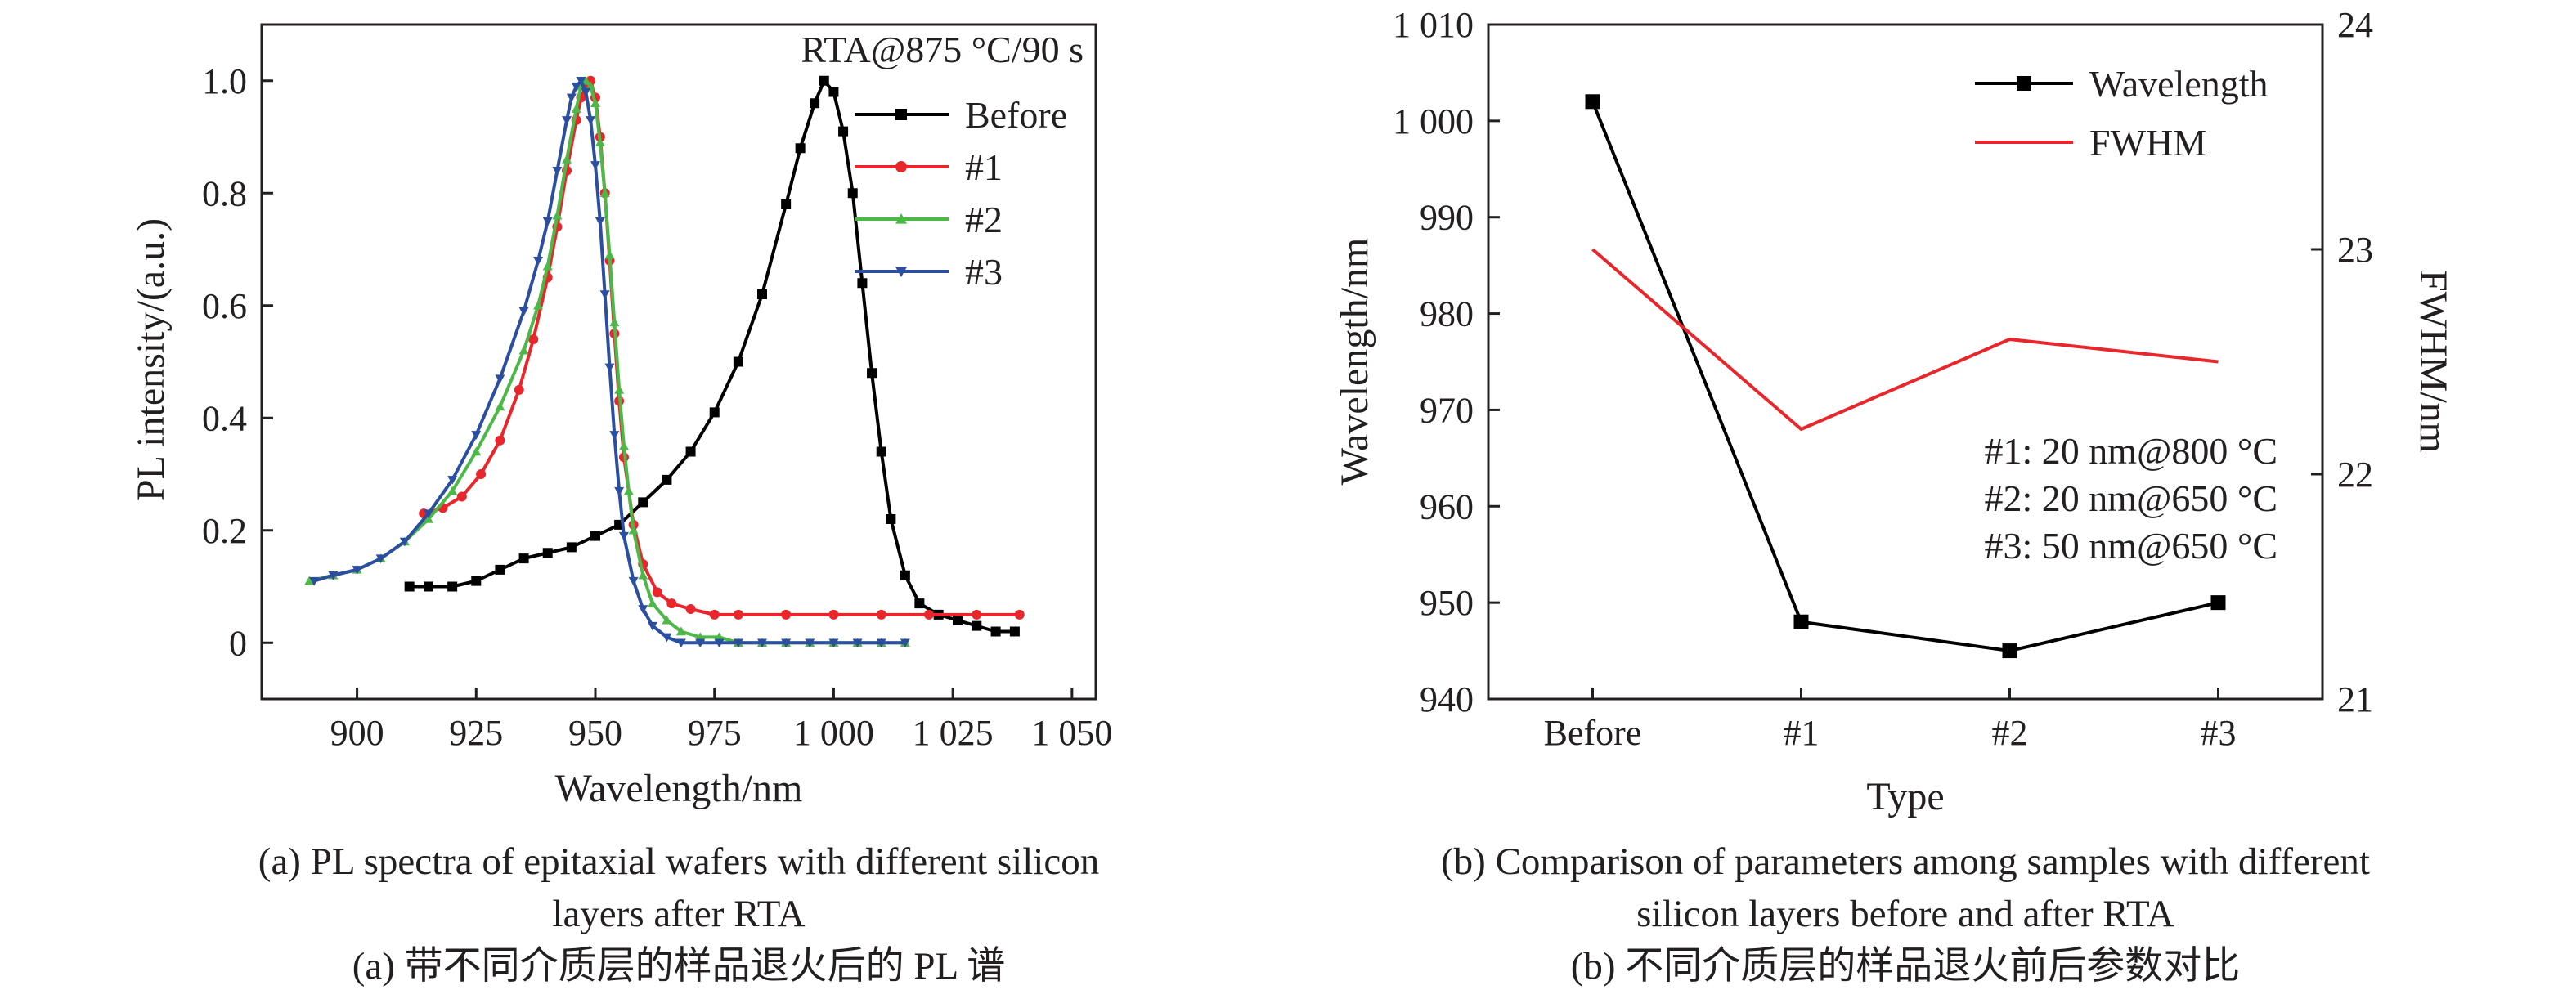 Image resolution: width=2576 pixels, height=999 pixels. I want to click on chart-a-legend-marker, so click(901, 218).